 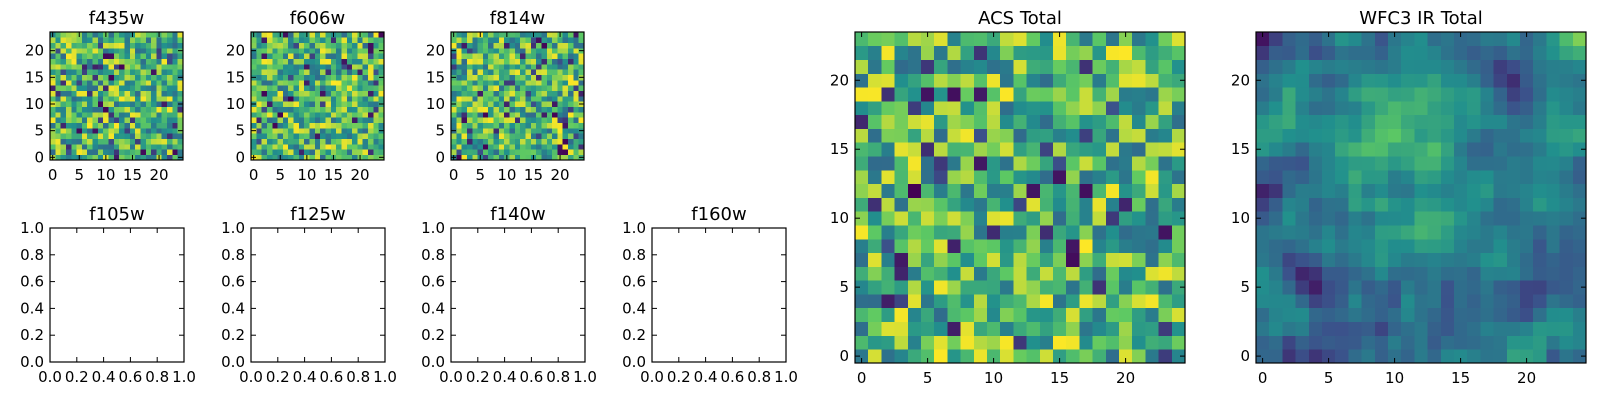 I want to click on heatmap-cells, so click(x=318, y=96).